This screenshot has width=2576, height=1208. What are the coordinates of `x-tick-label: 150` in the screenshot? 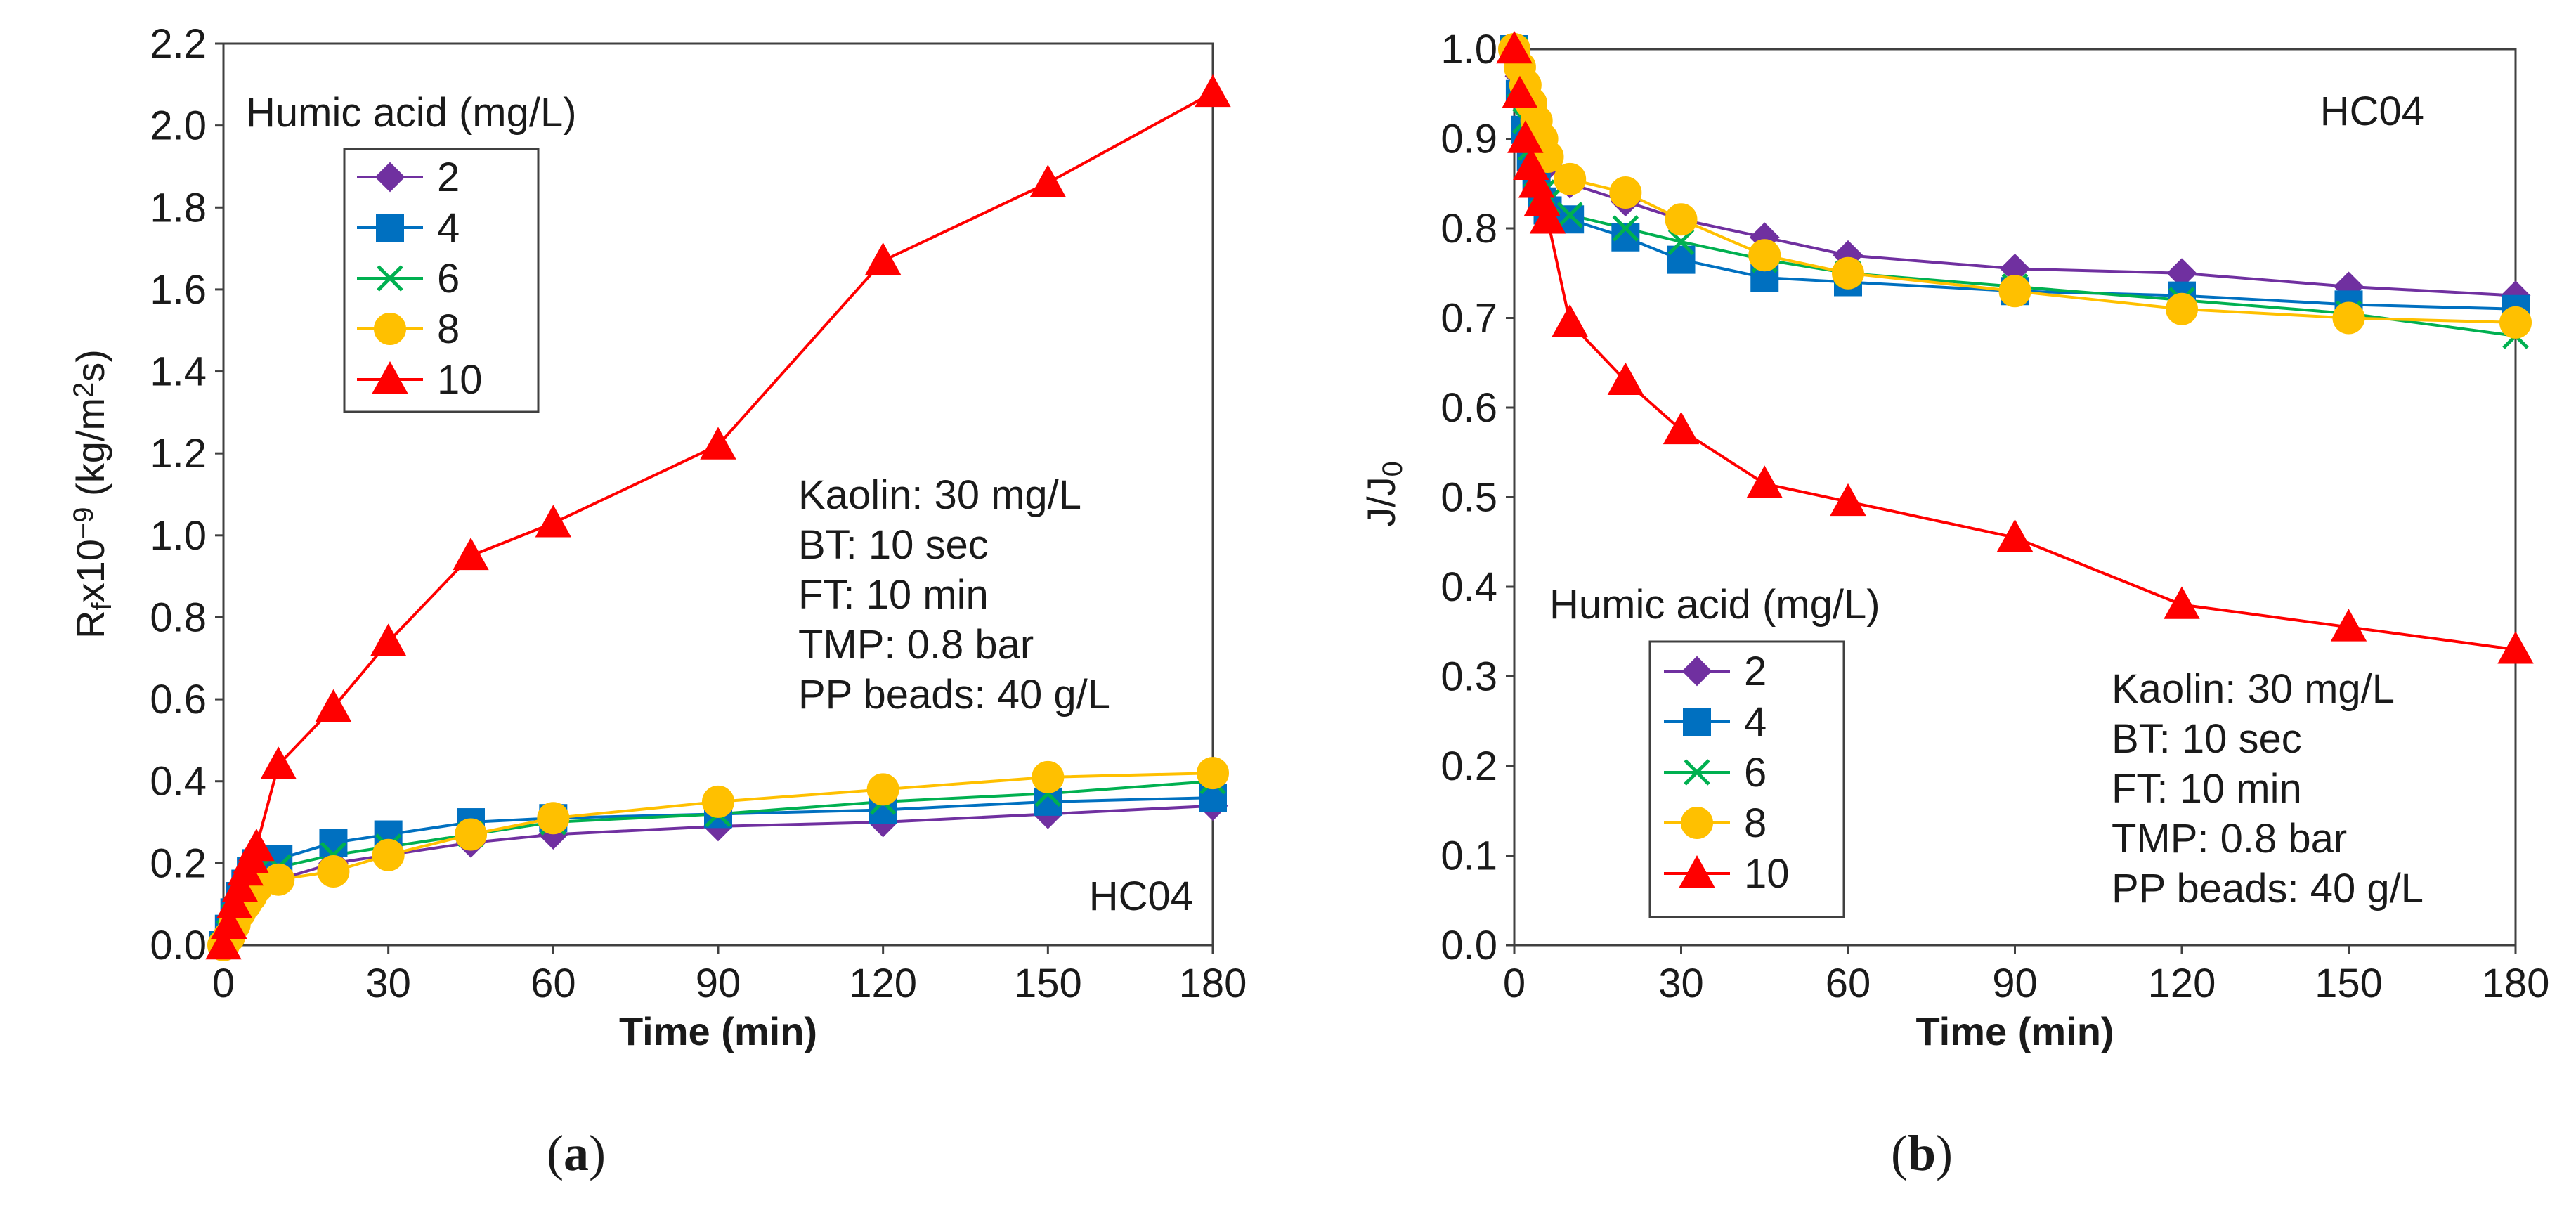 It's located at (2349, 983).